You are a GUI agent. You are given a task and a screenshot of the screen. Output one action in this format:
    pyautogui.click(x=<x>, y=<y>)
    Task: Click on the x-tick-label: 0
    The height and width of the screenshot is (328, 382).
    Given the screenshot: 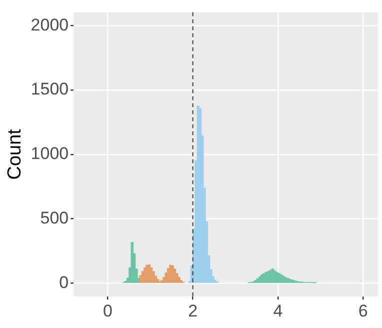 What is the action you would take?
    pyautogui.click(x=107, y=310)
    